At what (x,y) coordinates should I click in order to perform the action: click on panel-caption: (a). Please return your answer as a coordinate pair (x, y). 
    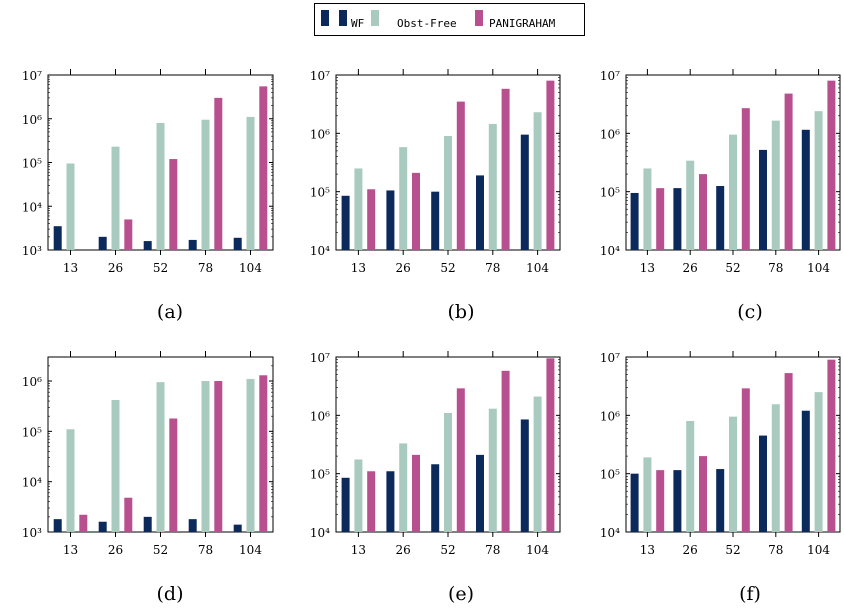
    Looking at the image, I should click on (170, 312).